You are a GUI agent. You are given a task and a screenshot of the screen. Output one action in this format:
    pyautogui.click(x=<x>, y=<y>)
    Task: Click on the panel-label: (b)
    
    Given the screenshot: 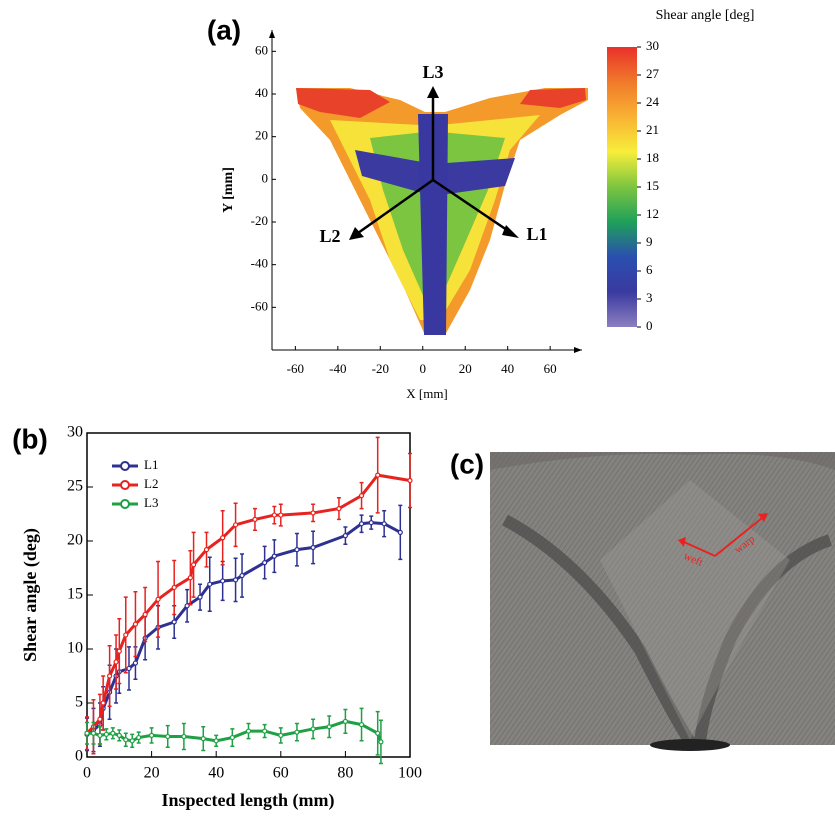 What is the action you would take?
    pyautogui.click(x=30, y=438)
    